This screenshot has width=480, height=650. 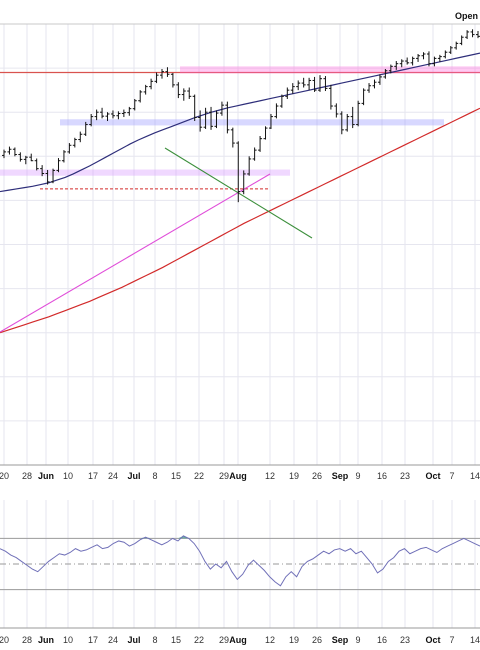 I want to click on indicator-levels, so click(x=240, y=564).